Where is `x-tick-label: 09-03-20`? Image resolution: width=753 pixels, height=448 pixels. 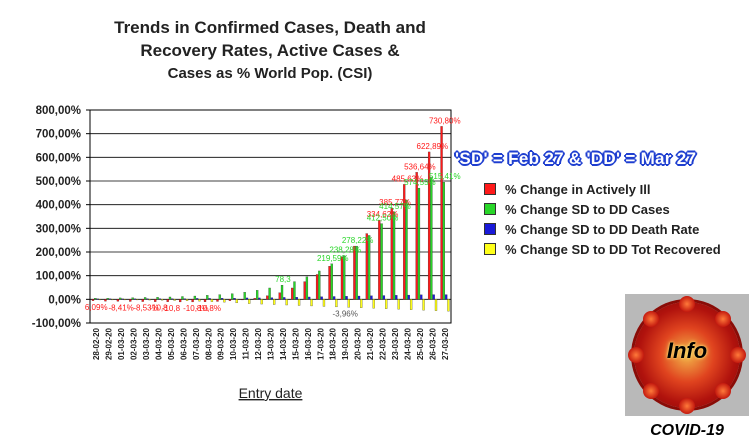 x-tick-label: 09-03-20 is located at coordinates (221, 343).